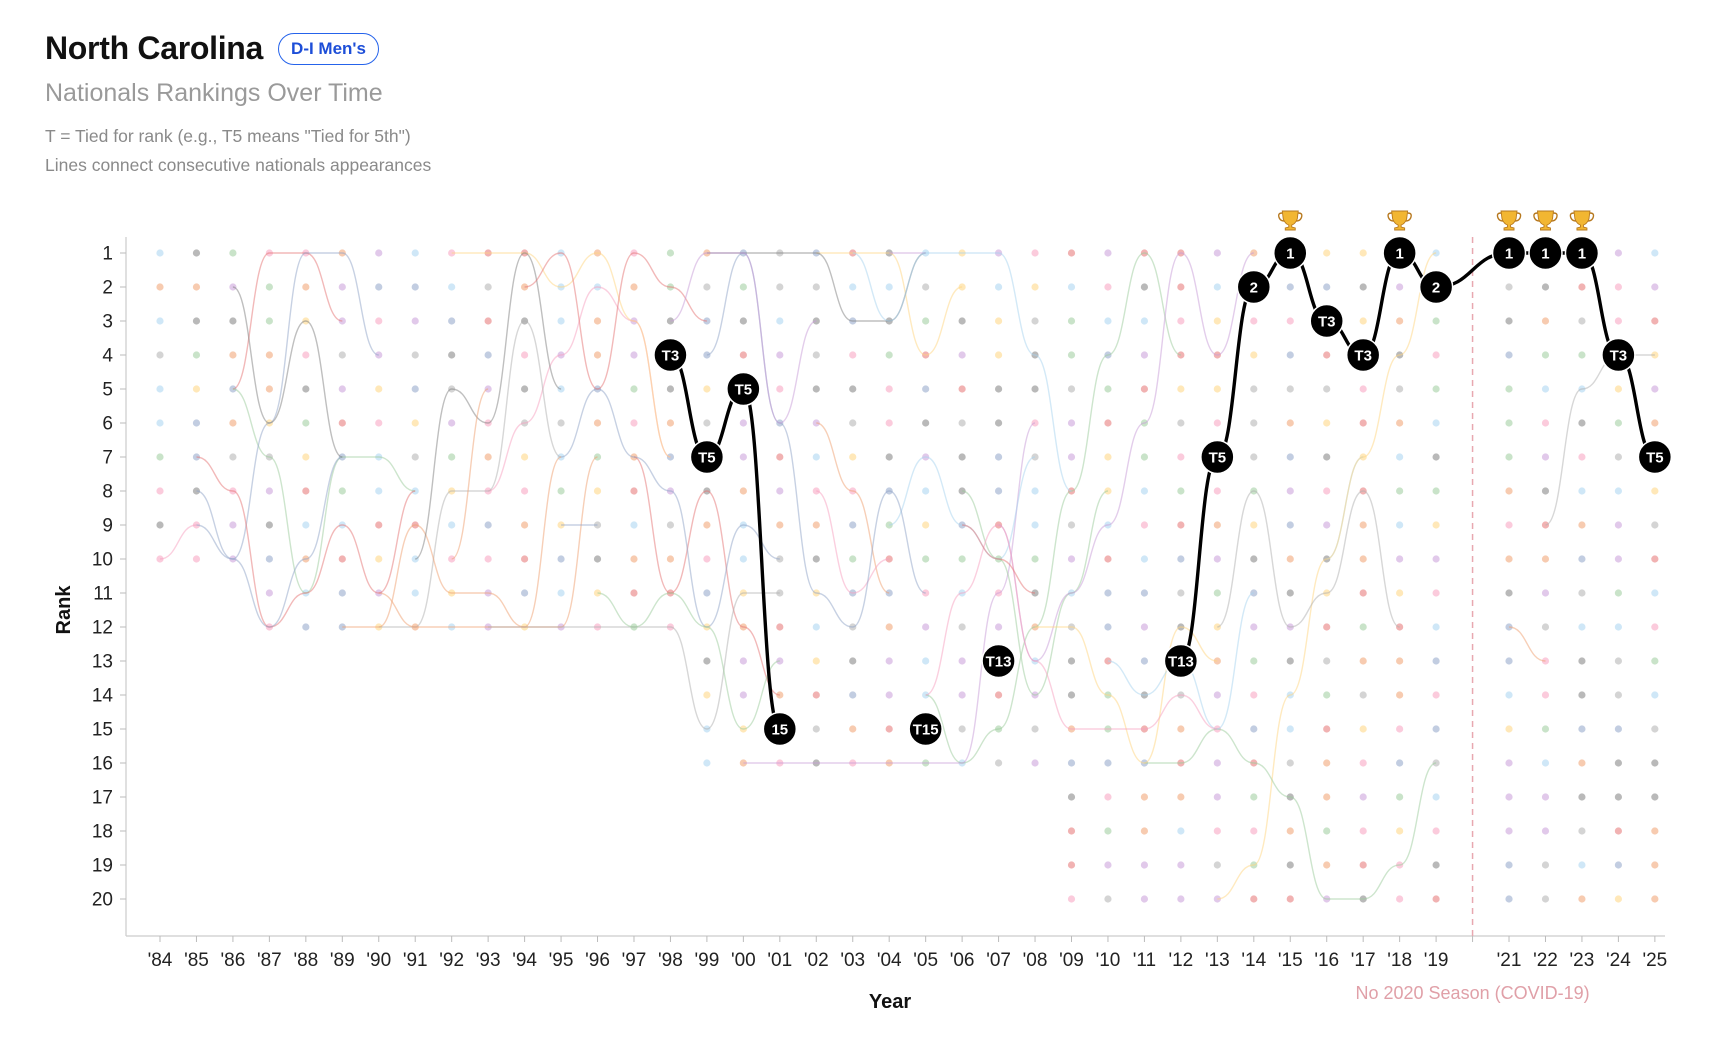 Image resolution: width=1712 pixels, height=1044 pixels. Describe the element at coordinates (1253, 960) in the screenshot. I see `x-tick-label: '14` at that location.